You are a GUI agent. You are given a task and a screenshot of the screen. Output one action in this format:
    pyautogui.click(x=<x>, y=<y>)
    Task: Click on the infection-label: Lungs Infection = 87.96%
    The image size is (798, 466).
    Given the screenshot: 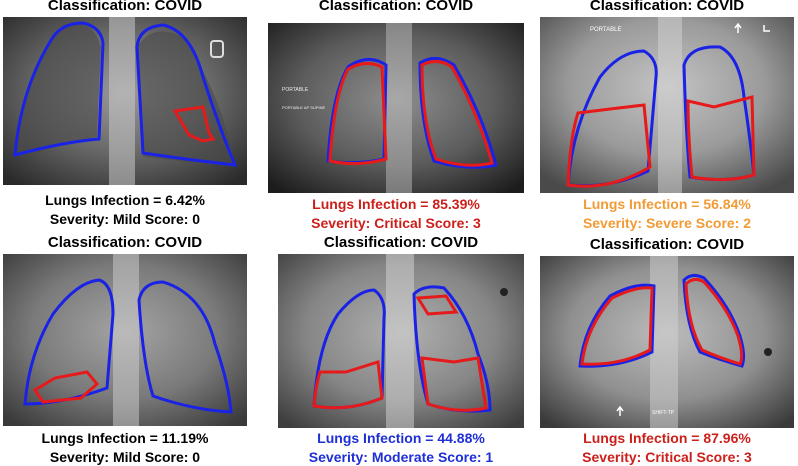 What is the action you would take?
    pyautogui.click(x=667, y=438)
    